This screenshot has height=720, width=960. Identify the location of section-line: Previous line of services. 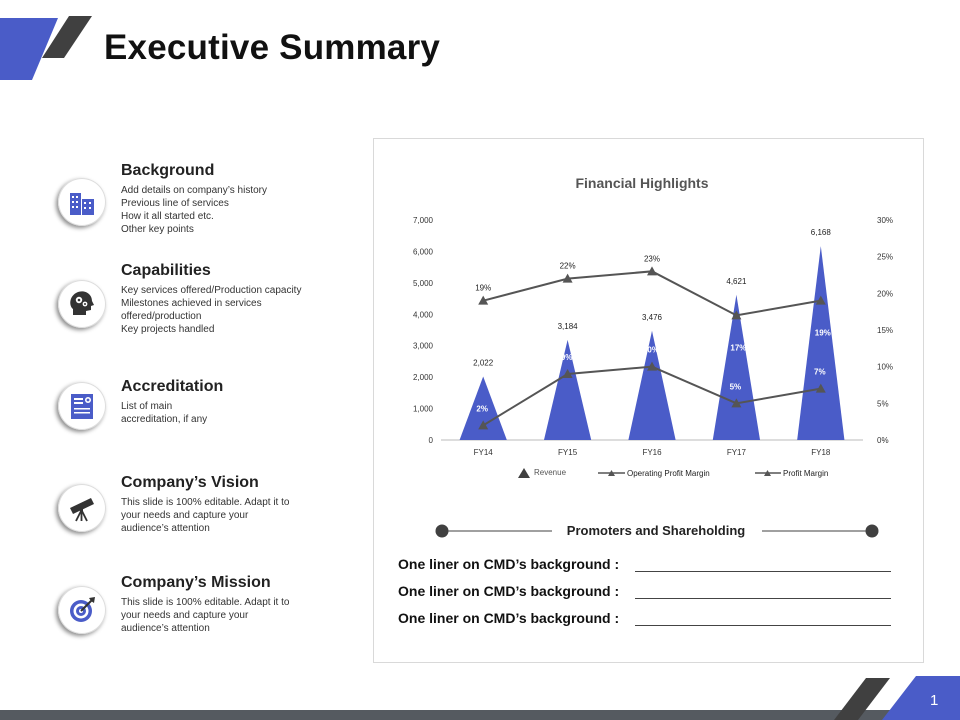
(175, 203).